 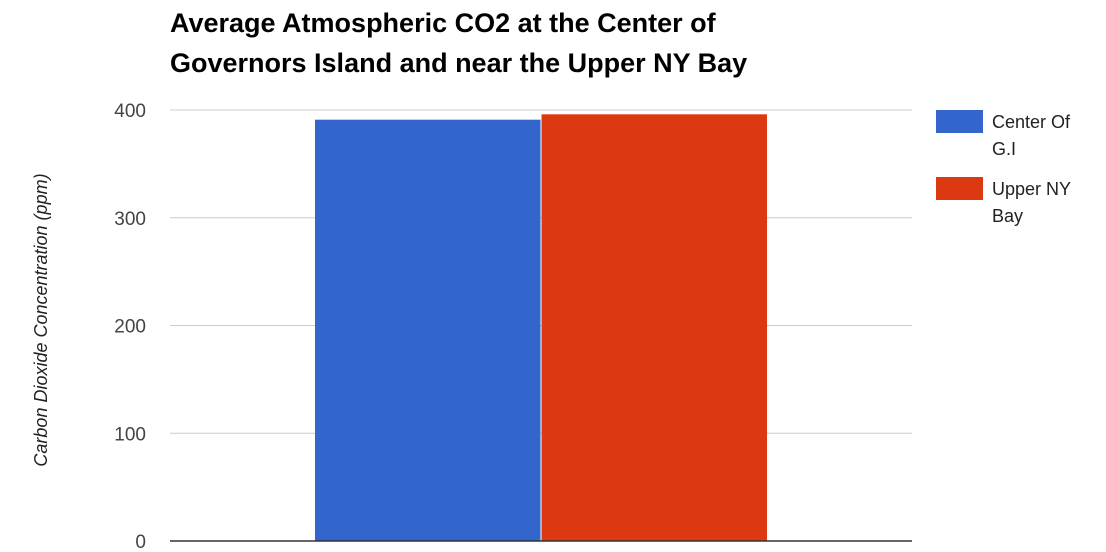 I want to click on y-axis-label: Carbon Dioxide Concentration (ppm), so click(x=41, y=319).